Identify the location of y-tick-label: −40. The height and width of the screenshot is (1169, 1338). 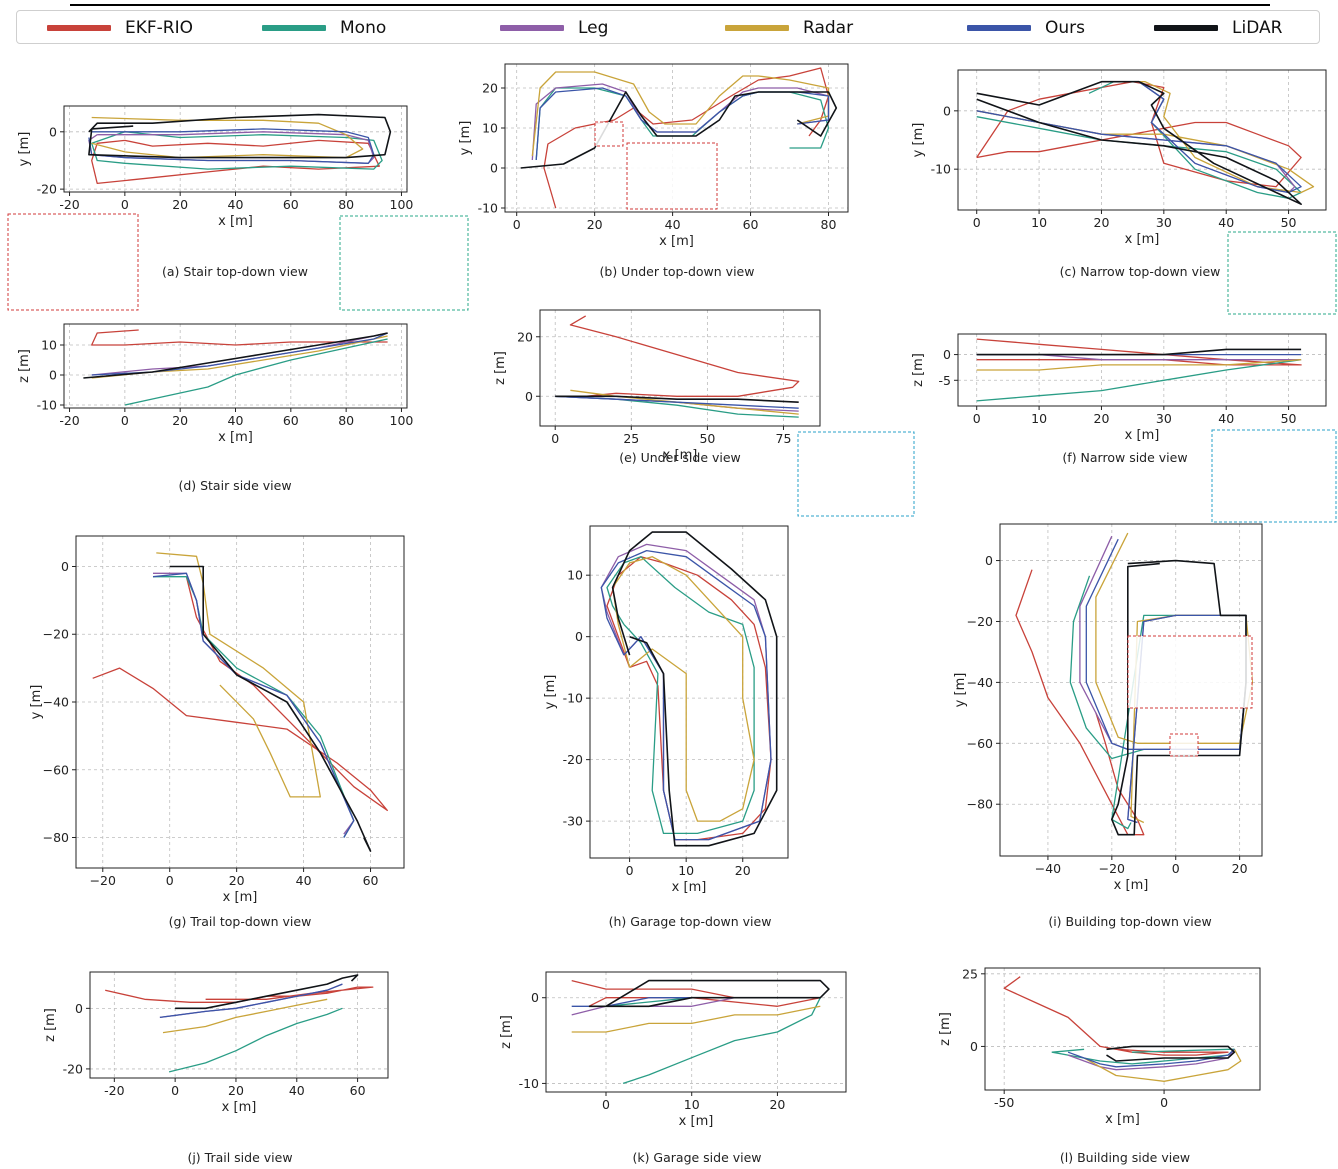
(980, 682).